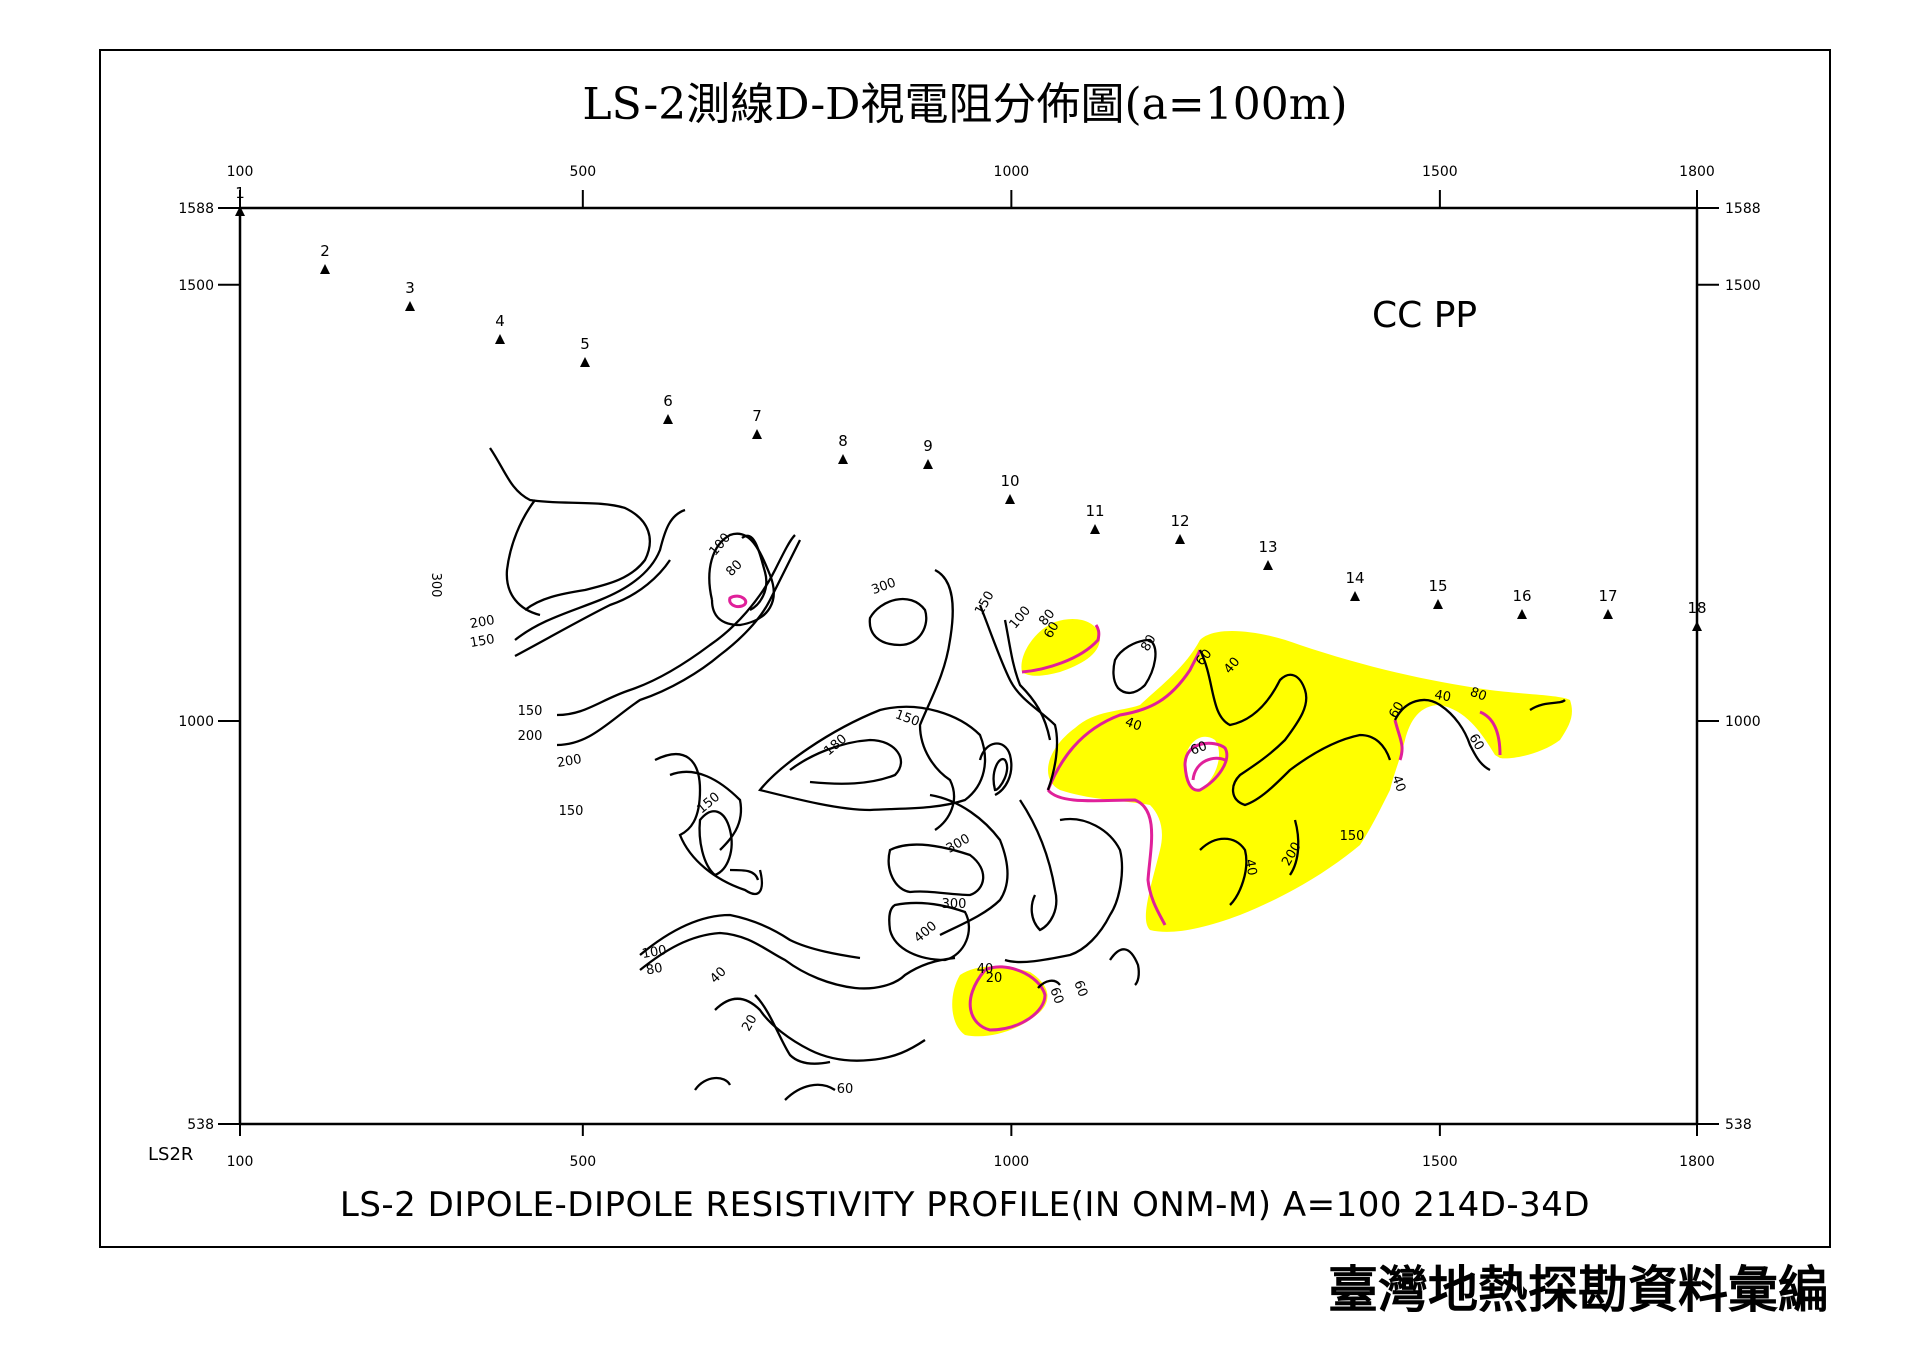 This screenshot has width=1920, height=1357. What do you see at coordinates (1133, 725) in the screenshot?
I see `contour-label-17: 40` at bounding box center [1133, 725].